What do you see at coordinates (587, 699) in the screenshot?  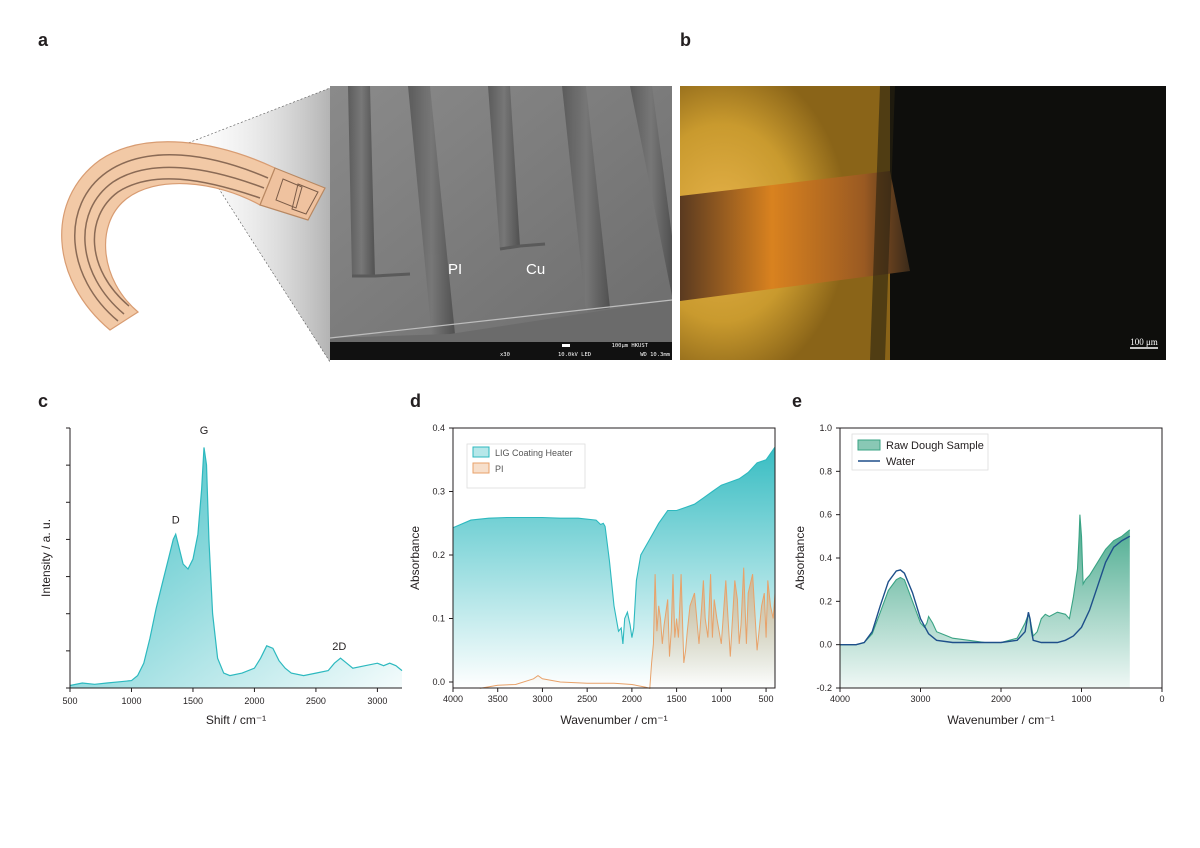 I see `ftir-d-x-tick-label: 2500` at bounding box center [587, 699].